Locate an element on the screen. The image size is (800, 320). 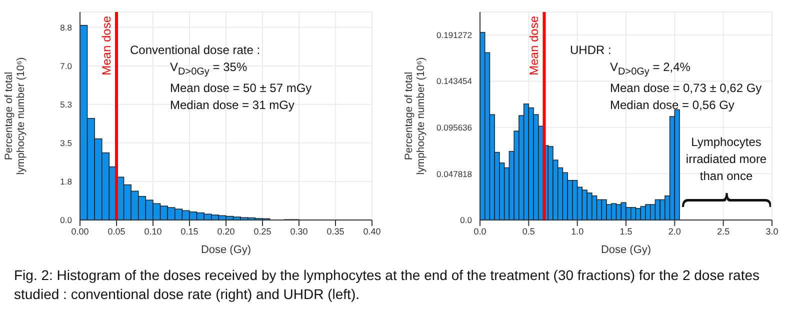
y-tick-label: 3.5 is located at coordinates (66, 143).